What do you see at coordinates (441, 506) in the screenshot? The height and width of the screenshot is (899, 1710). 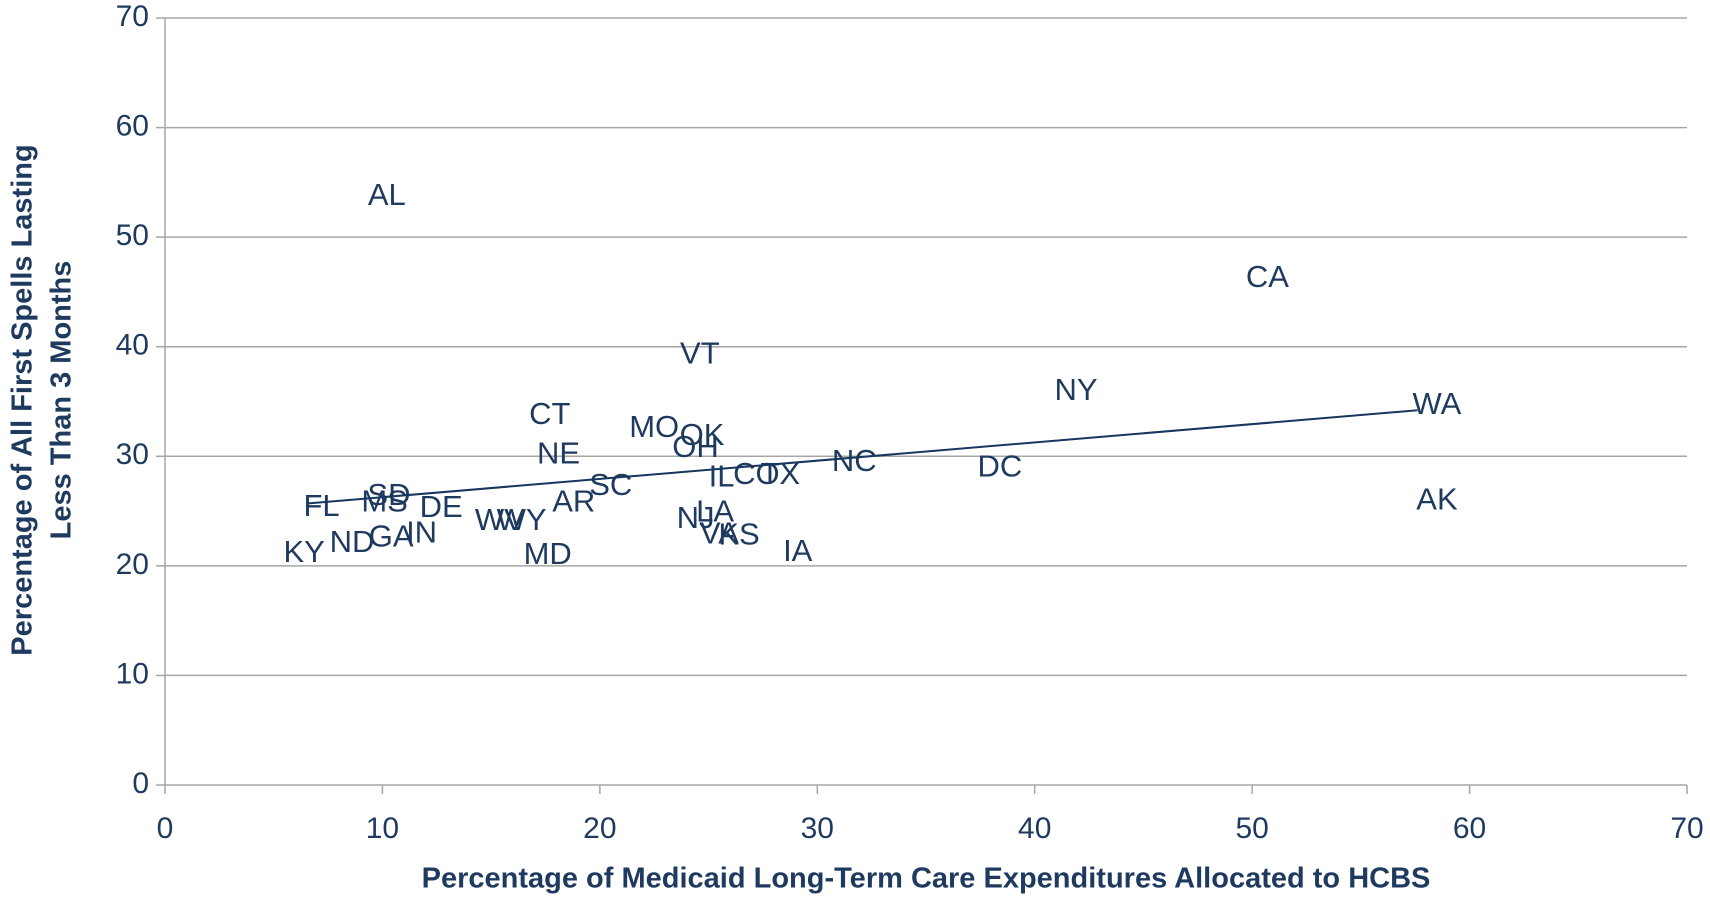 I see `point-label: DE` at bounding box center [441, 506].